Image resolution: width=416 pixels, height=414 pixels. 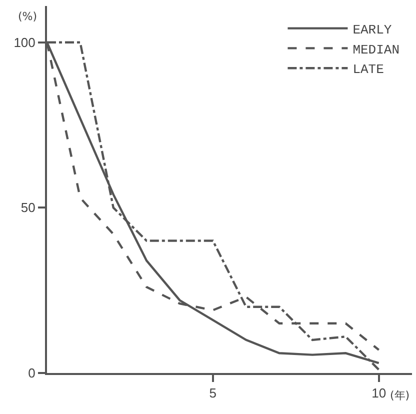 What do you see at coordinates (379, 393) in the screenshot?
I see `x-tick-label: 10` at bounding box center [379, 393].